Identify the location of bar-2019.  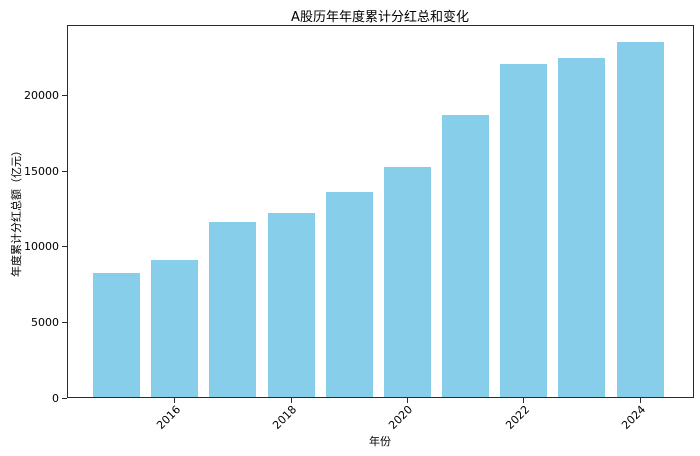
(349, 294).